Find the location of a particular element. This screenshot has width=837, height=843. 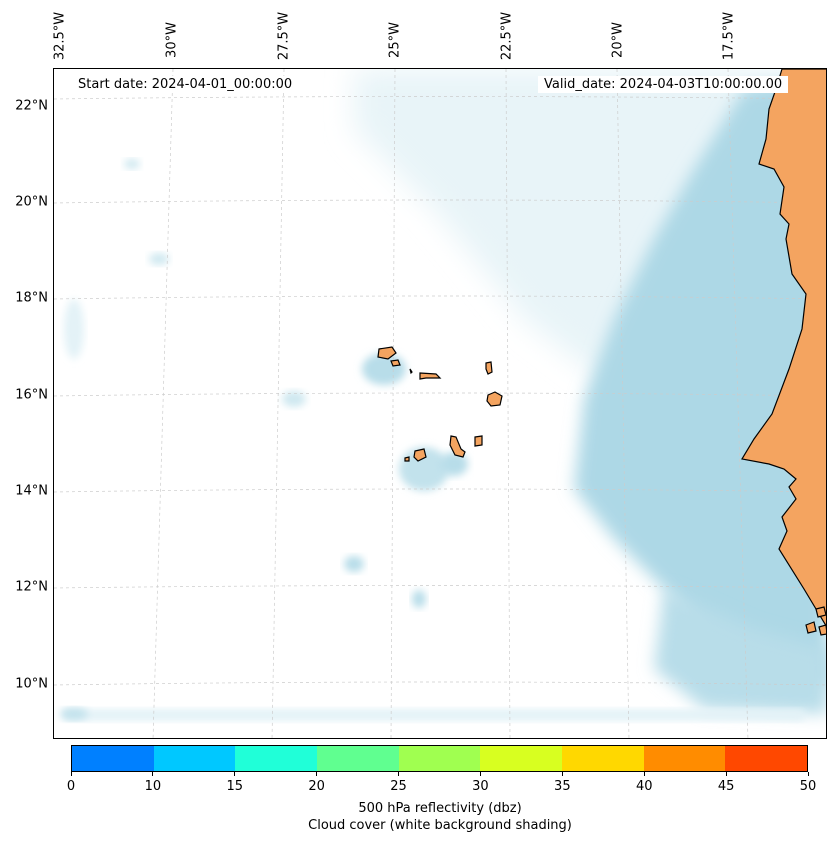

lon-label-22-5w: 22.5°W is located at coordinates (507, 36).